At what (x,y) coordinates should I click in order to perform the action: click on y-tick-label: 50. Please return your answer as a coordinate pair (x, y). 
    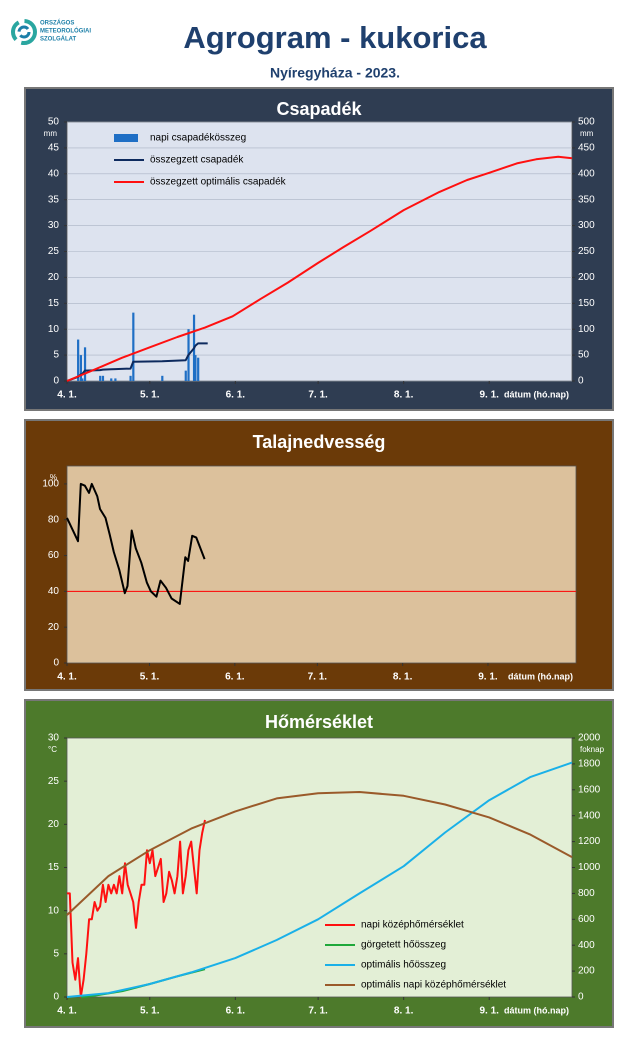
    Looking at the image, I should click on (54, 122).